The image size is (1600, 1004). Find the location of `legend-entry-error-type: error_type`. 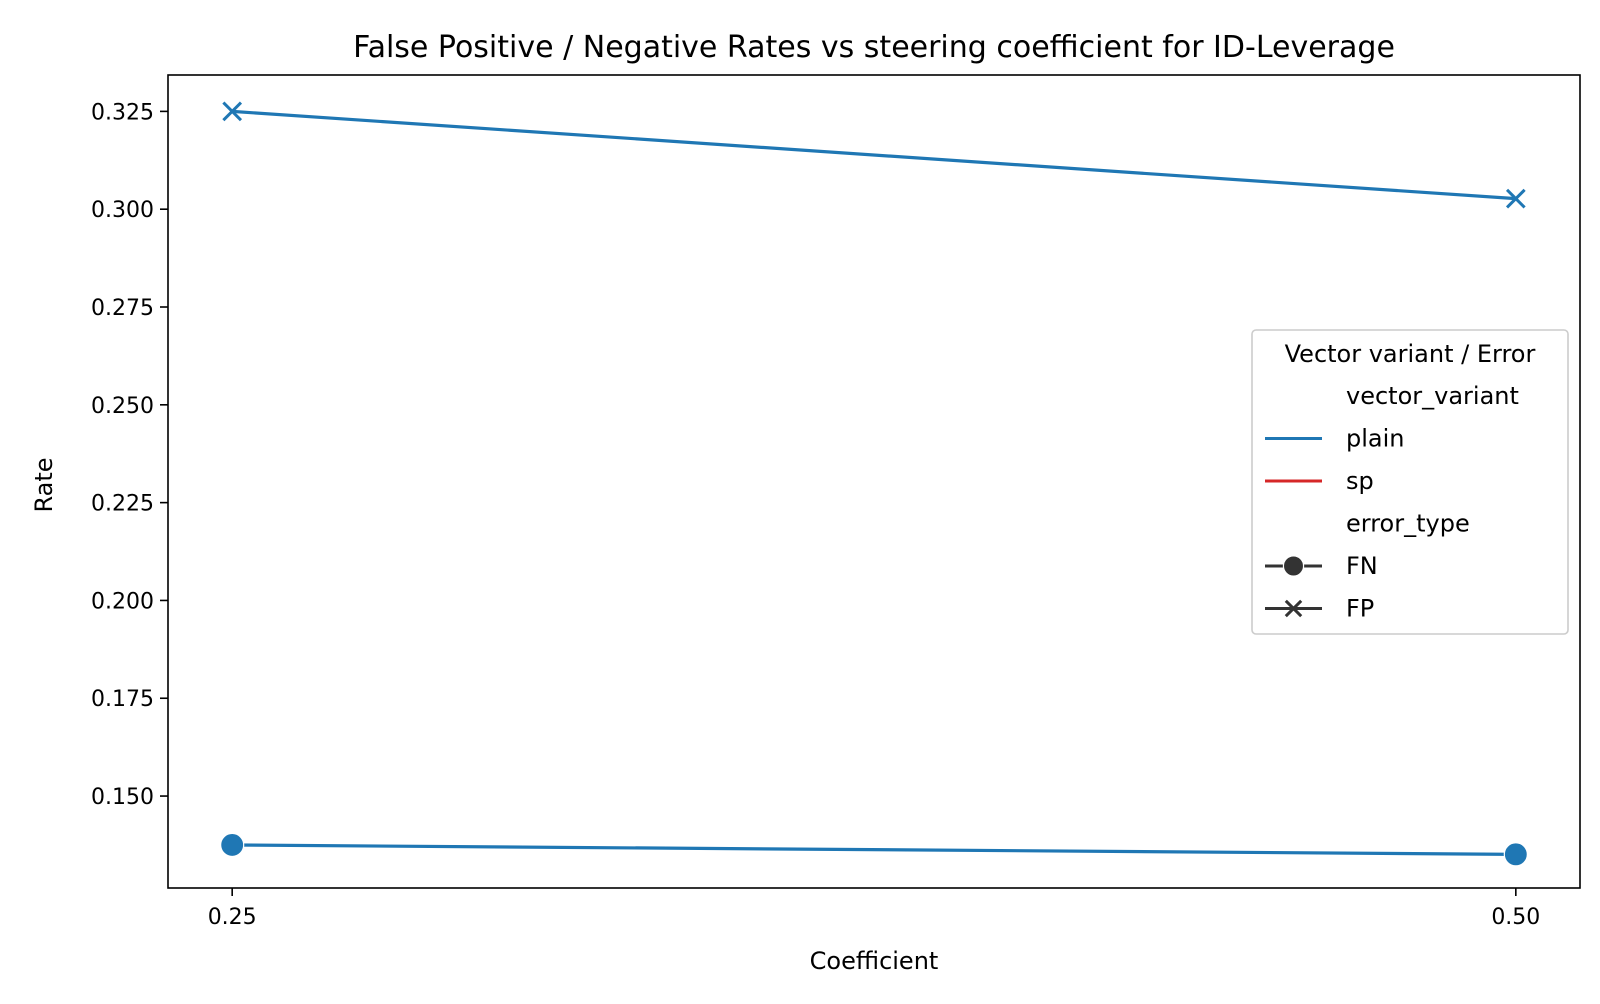

legend-entry-error-type: error_type is located at coordinates (1408, 524).